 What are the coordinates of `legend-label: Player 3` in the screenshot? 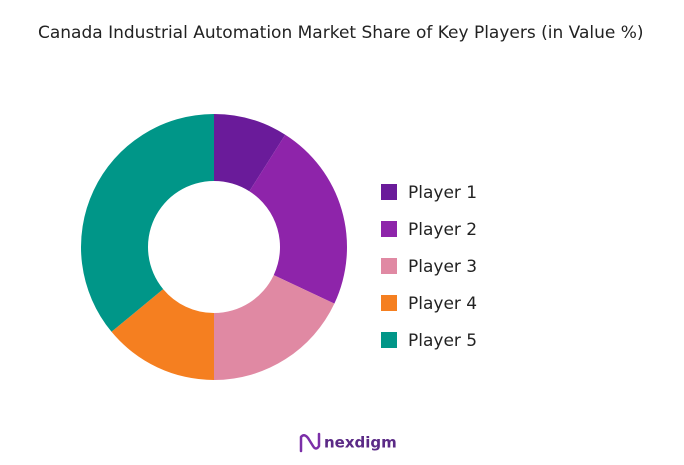 It's located at (442, 267).